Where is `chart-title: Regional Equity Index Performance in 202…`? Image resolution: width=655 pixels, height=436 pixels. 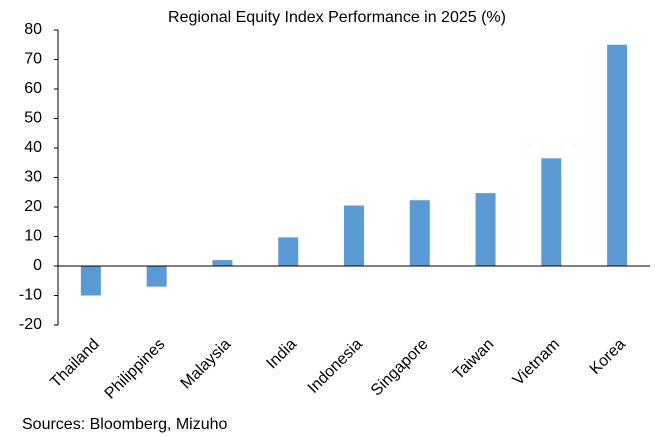 chart-title: Regional Equity Index Performance in 202… is located at coordinates (337, 17).